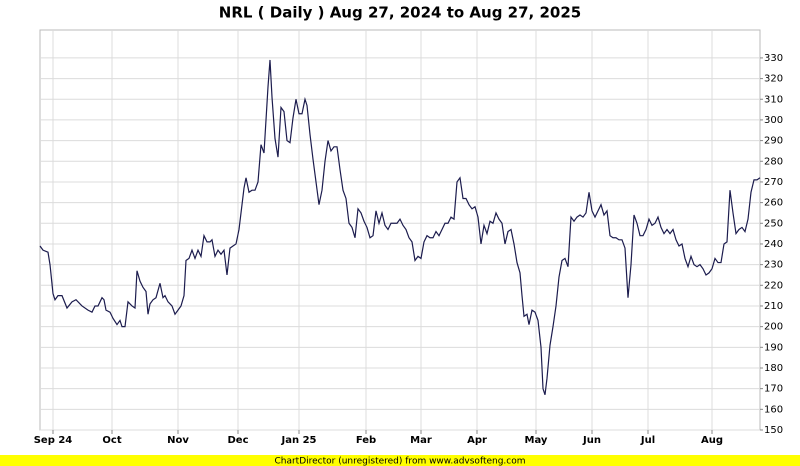 Image resolution: width=800 pixels, height=466 pixels. What do you see at coordinates (421, 440) in the screenshot?
I see `x-tick-label: Mar` at bounding box center [421, 440].